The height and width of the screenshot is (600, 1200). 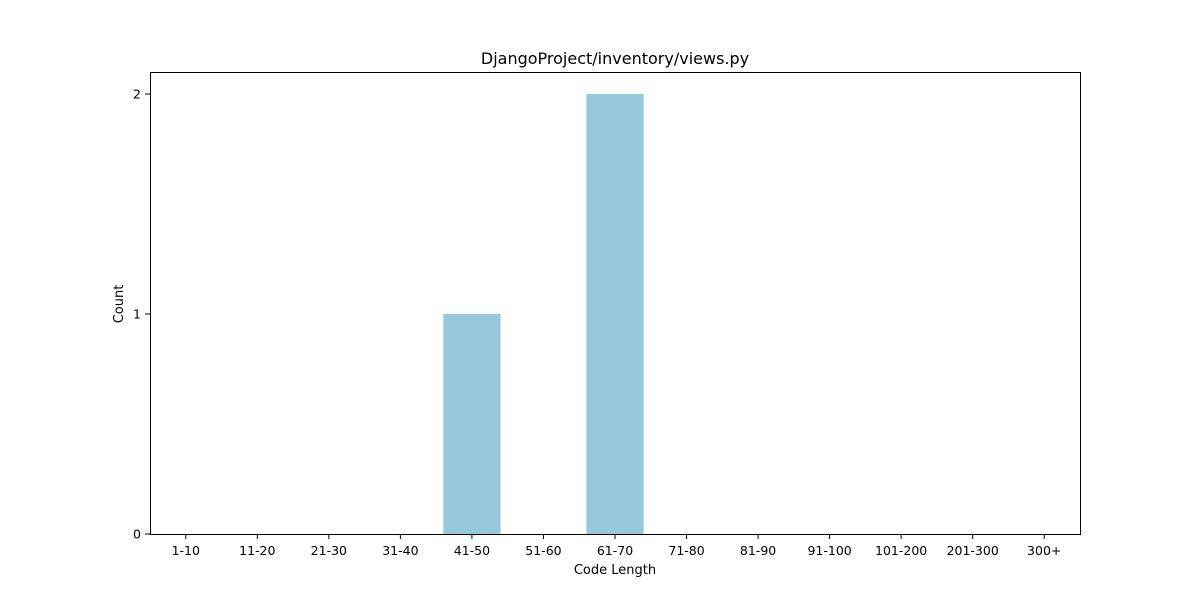 I want to click on x-tick-label: 201-300, so click(x=973, y=550).